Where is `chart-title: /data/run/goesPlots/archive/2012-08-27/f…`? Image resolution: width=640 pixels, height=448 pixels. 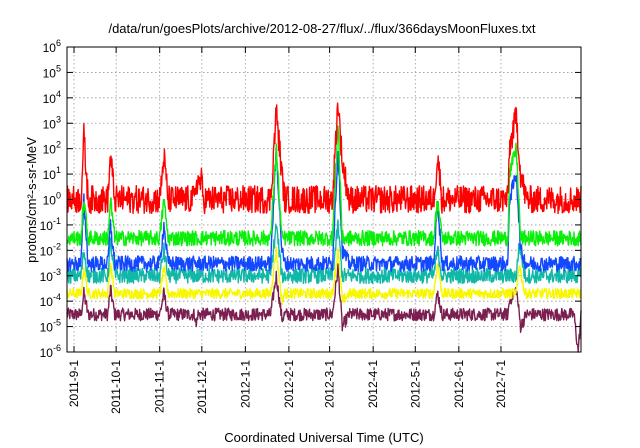 chart-title: /data/run/goesPlots/archive/2012-08-27/f… is located at coordinates (321, 28).